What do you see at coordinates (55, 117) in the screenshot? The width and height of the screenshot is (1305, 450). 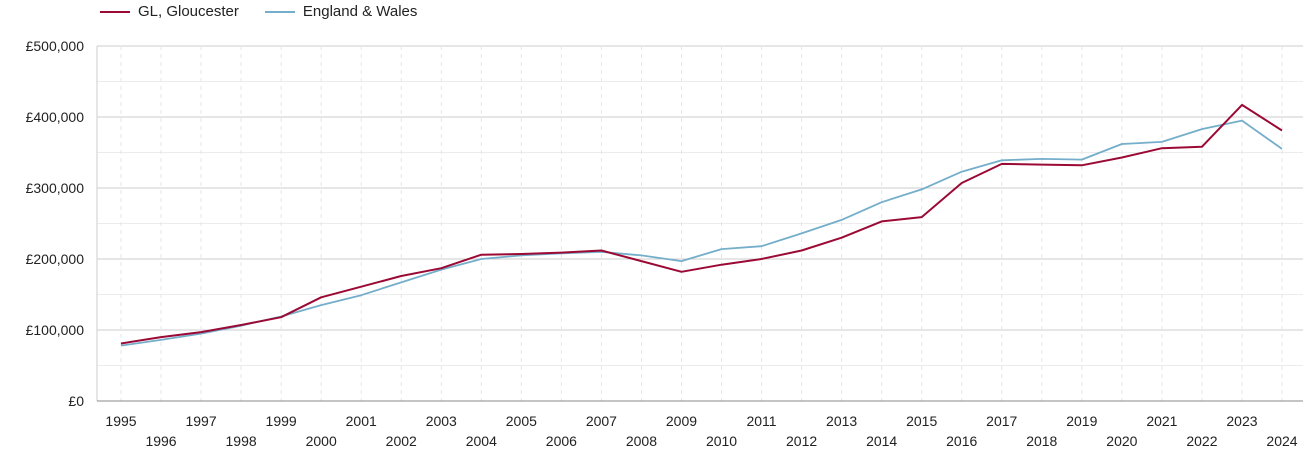 I see `y-tick-label: £400,000` at bounding box center [55, 117].